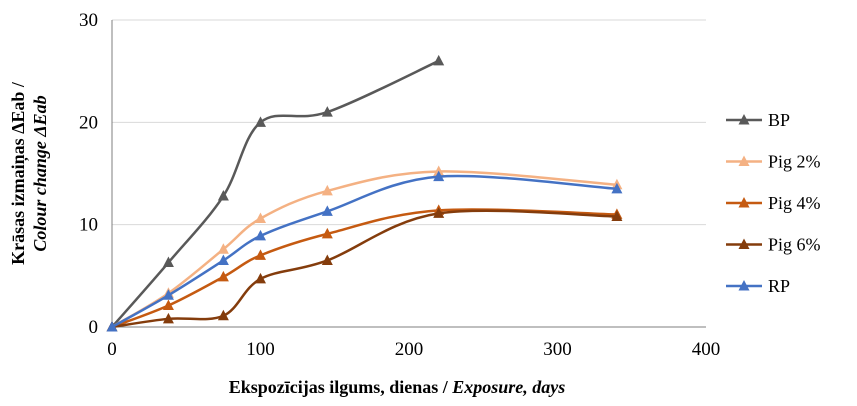  I want to click on legend: BP Pig 2% Pig 4% Pig 6% RP, so click(773, 203).